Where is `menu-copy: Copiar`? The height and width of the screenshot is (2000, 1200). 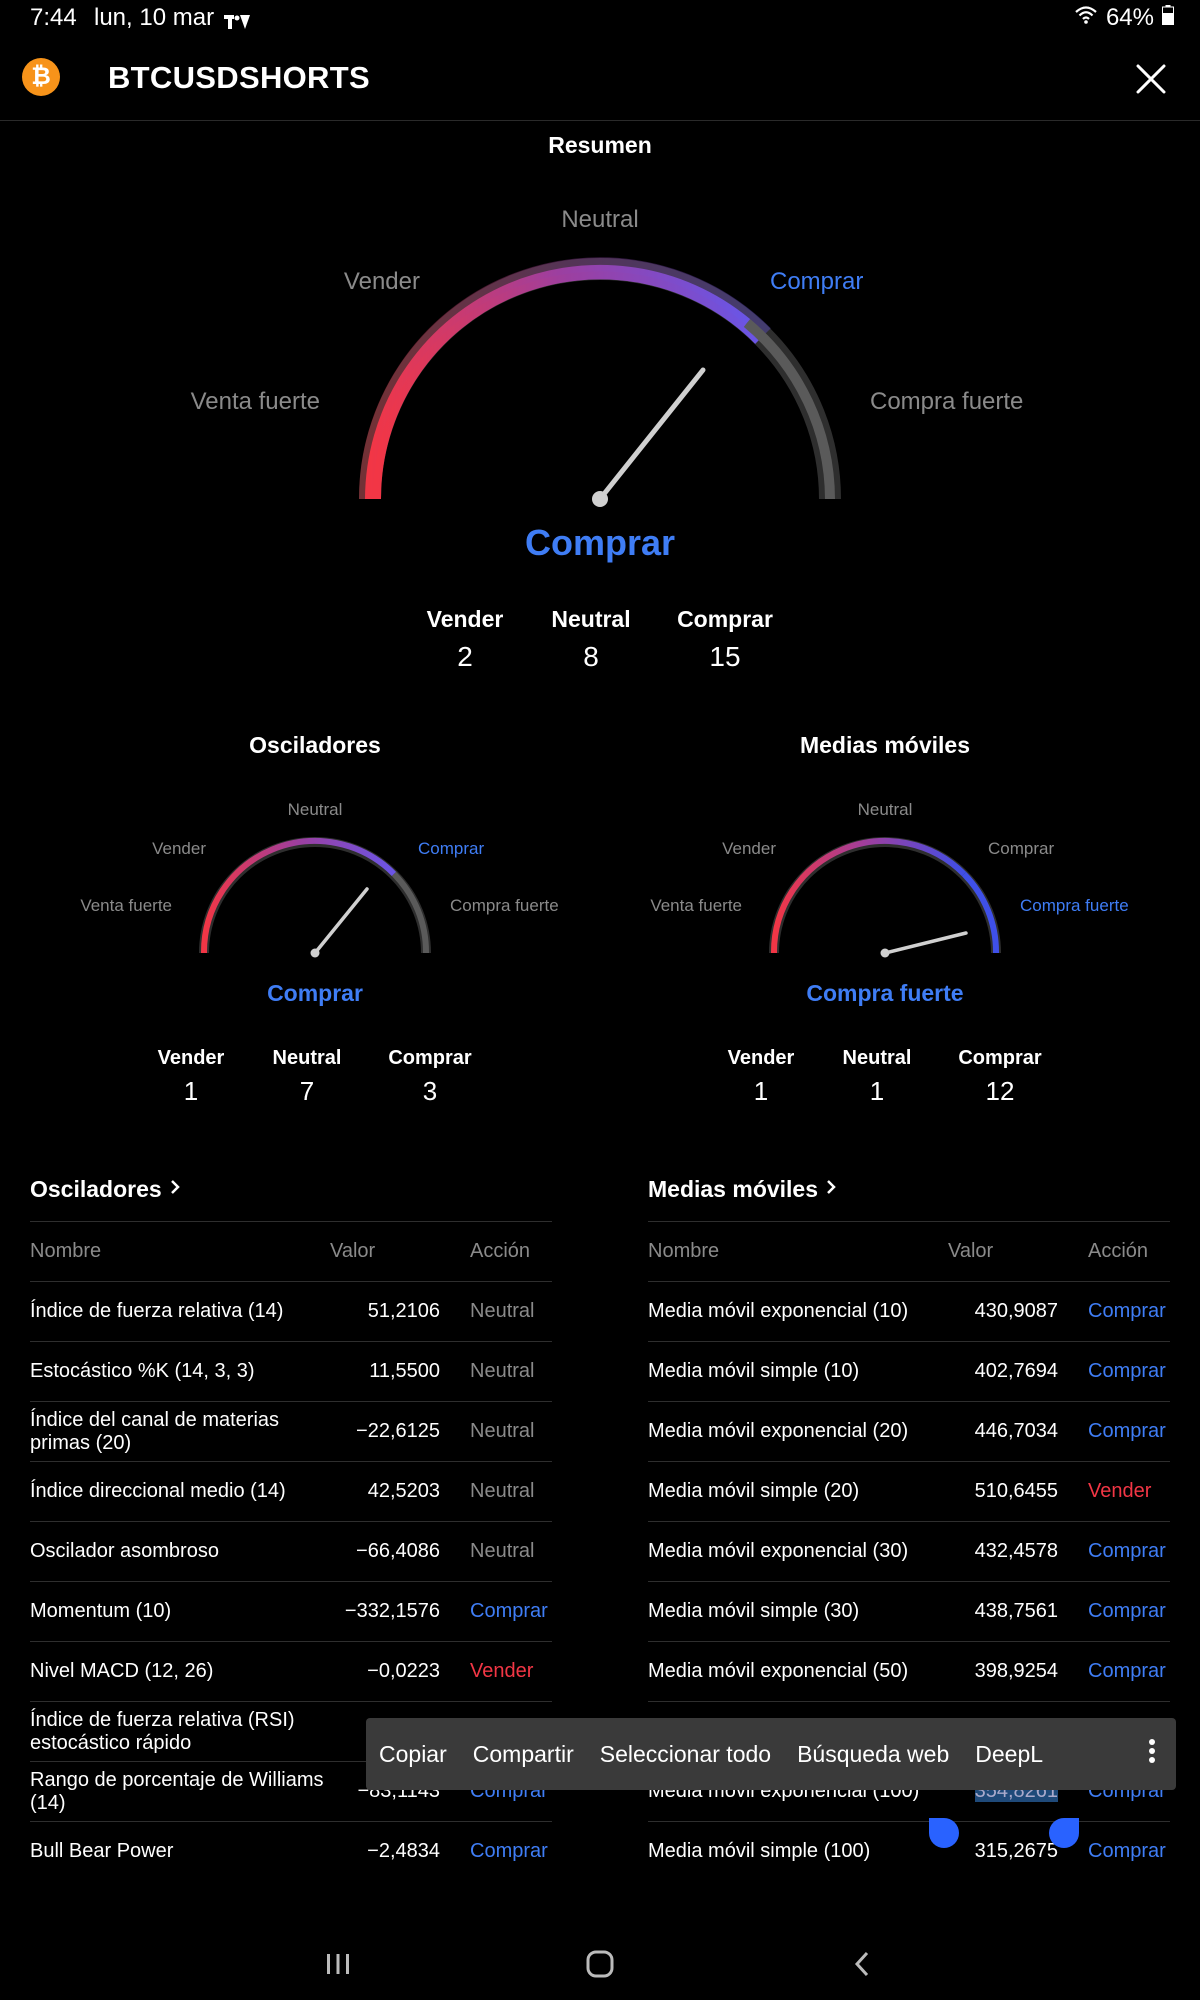
menu-copy: Copiar is located at coordinates (413, 1753).